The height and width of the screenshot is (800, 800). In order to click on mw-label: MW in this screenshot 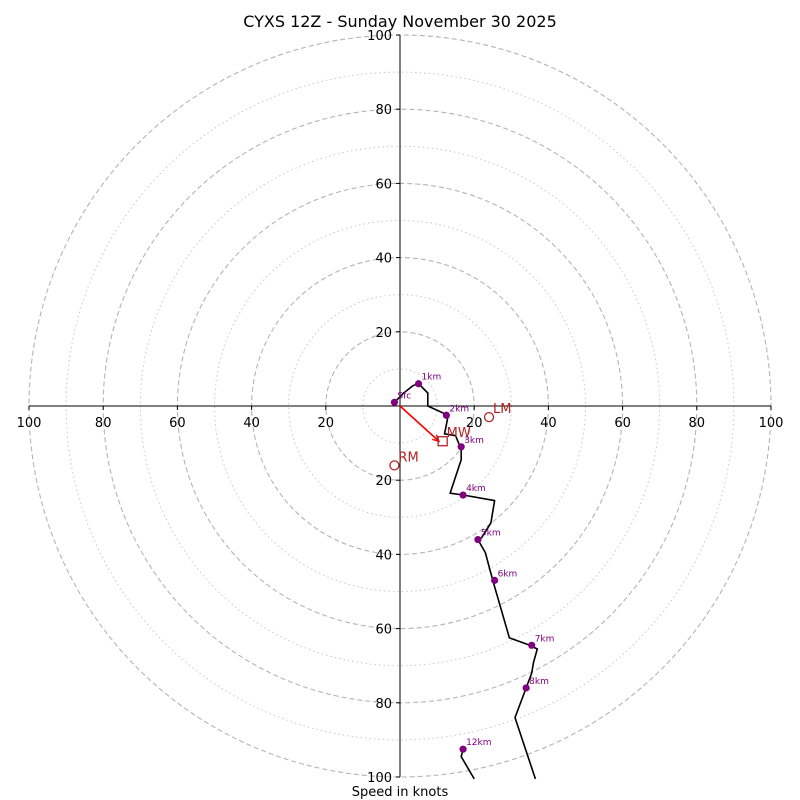, I will do `click(459, 433)`.